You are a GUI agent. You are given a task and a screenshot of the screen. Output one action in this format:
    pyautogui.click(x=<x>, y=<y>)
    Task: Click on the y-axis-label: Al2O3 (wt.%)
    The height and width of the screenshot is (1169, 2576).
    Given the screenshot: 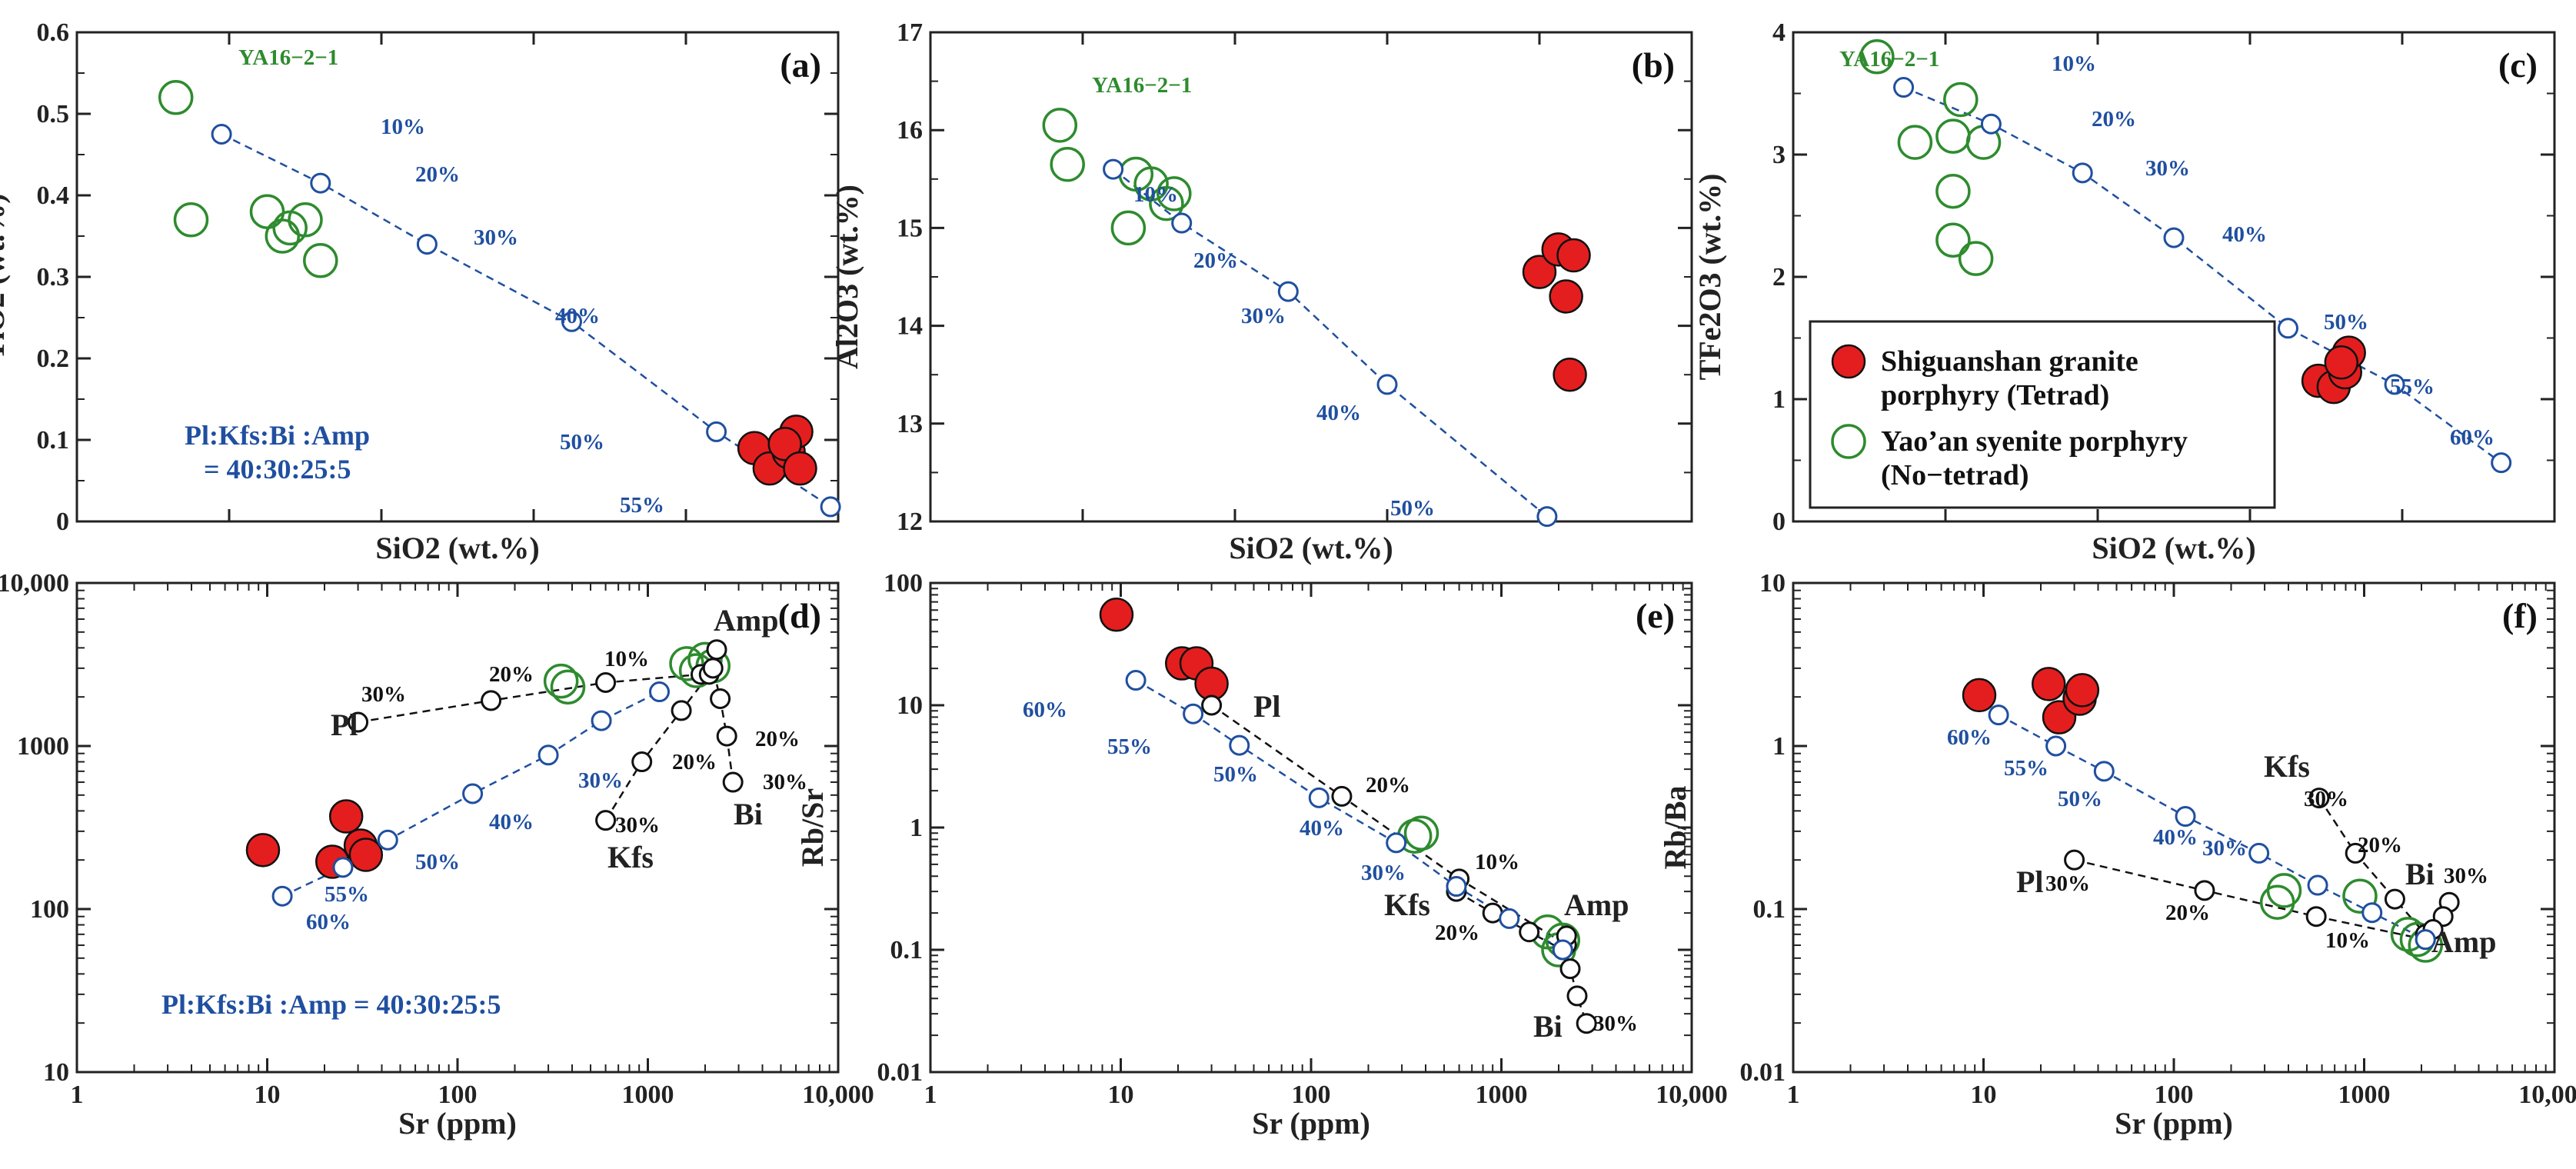 What is the action you would take?
    pyautogui.click(x=847, y=277)
    